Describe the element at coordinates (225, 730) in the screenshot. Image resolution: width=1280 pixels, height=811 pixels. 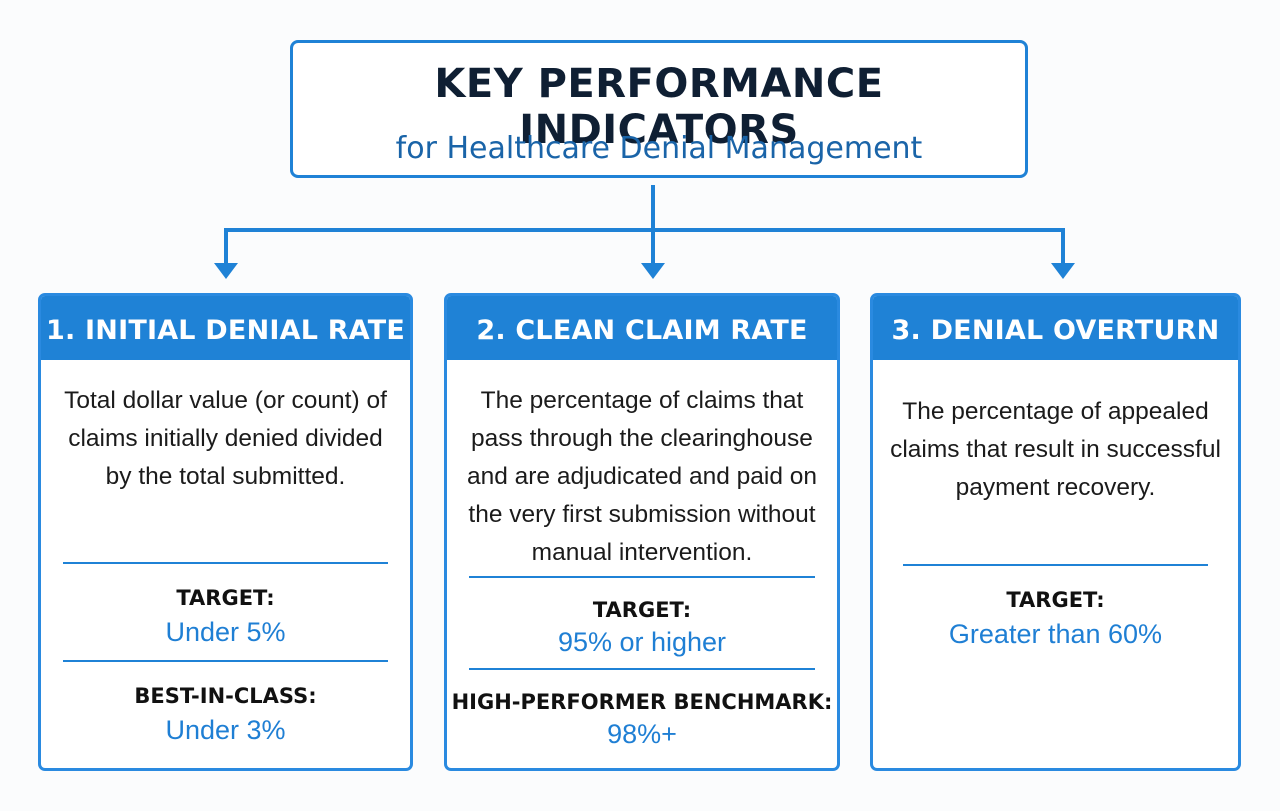
I see `best-in-class-value: Under 3%` at that location.